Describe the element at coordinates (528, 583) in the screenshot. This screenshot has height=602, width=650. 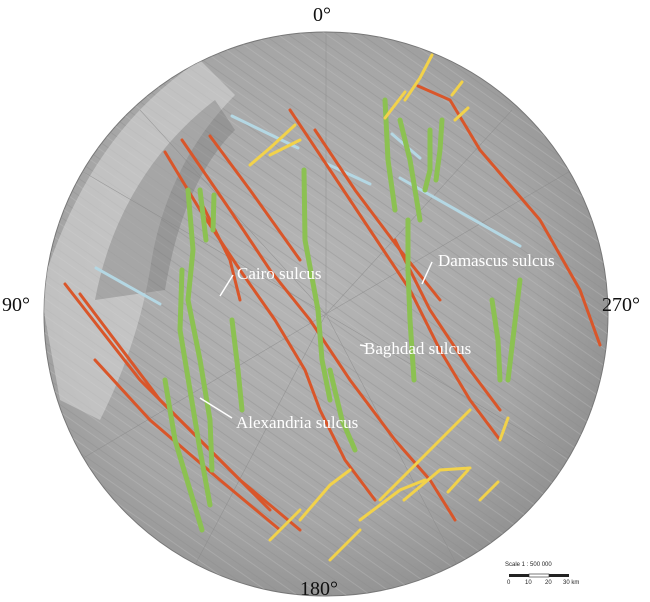
I see `scale-tick-10: 10` at that location.